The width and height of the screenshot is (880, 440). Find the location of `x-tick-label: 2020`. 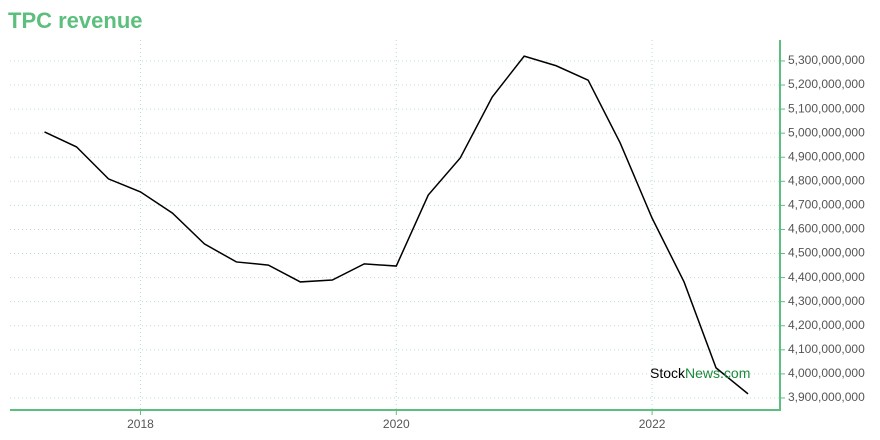

x-tick-label: 2020 is located at coordinates (396, 424).